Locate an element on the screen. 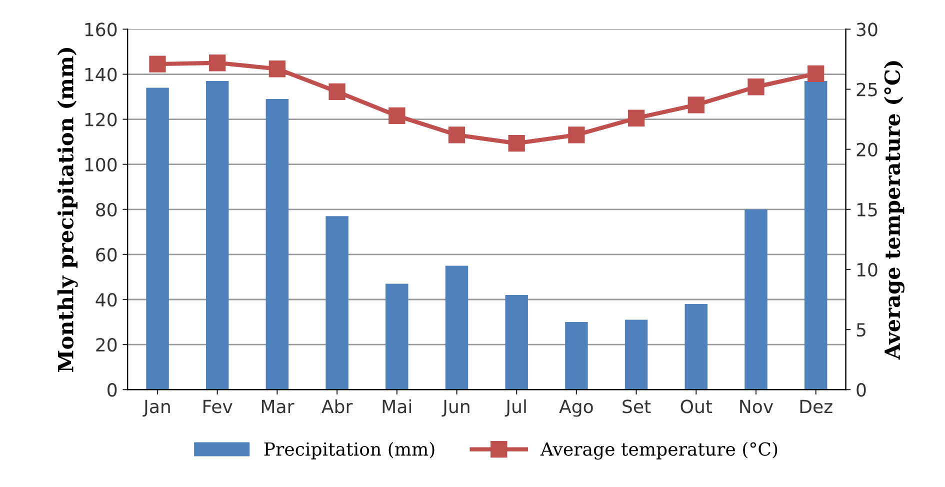 The image size is (945, 487). x-tick-label: Nov is located at coordinates (757, 407).